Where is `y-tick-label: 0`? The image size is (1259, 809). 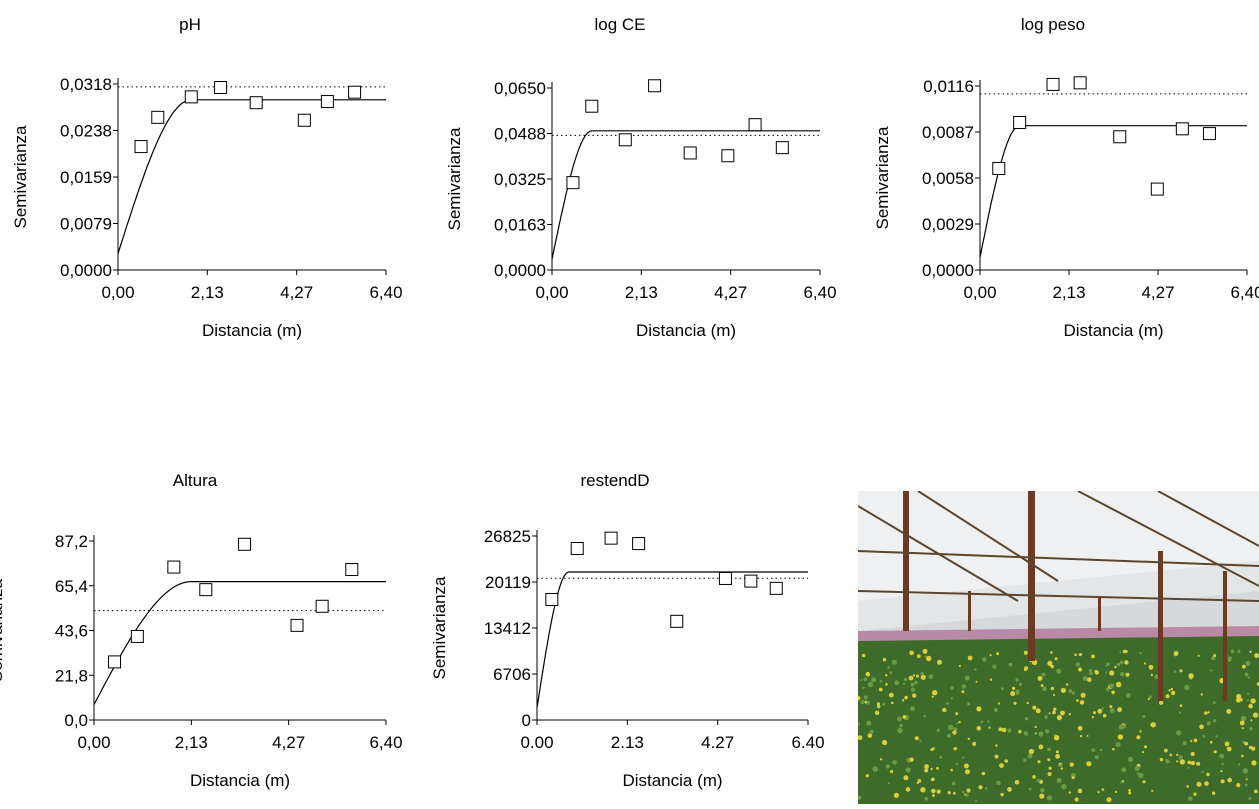 y-tick-label: 0 is located at coordinates (526, 720).